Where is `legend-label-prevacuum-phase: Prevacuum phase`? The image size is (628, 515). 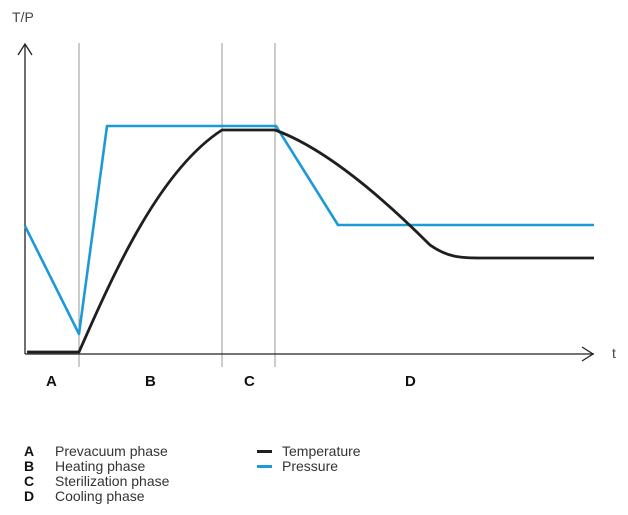 legend-label-prevacuum-phase: Prevacuum phase is located at coordinates (111, 451).